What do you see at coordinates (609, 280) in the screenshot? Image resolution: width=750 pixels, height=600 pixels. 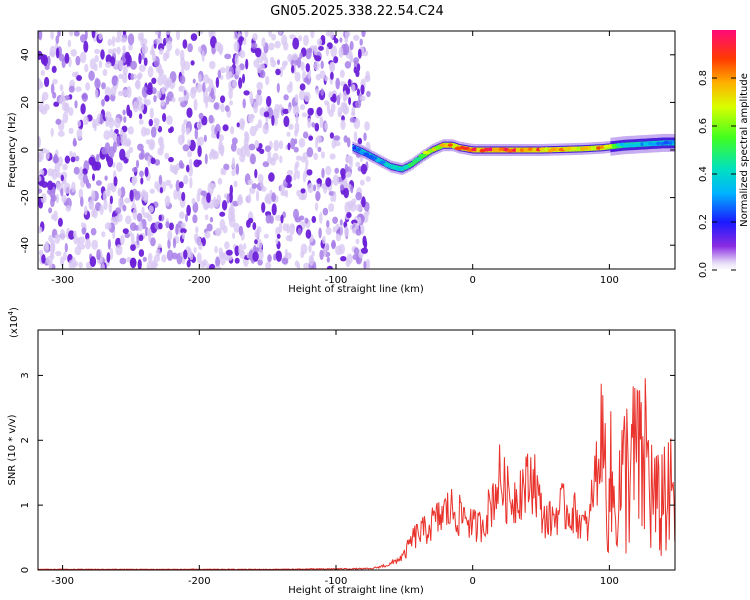 I see `spectrogram-x-tick-label: 100` at bounding box center [609, 280].